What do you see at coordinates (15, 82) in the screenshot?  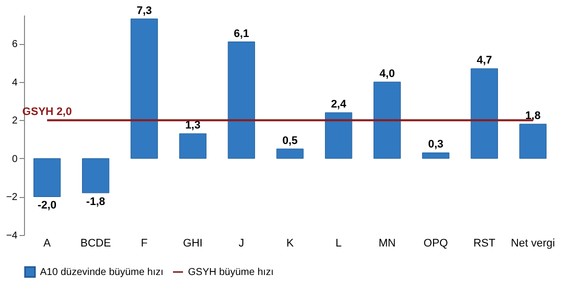 I see `y-tick-label: 4` at bounding box center [15, 82].